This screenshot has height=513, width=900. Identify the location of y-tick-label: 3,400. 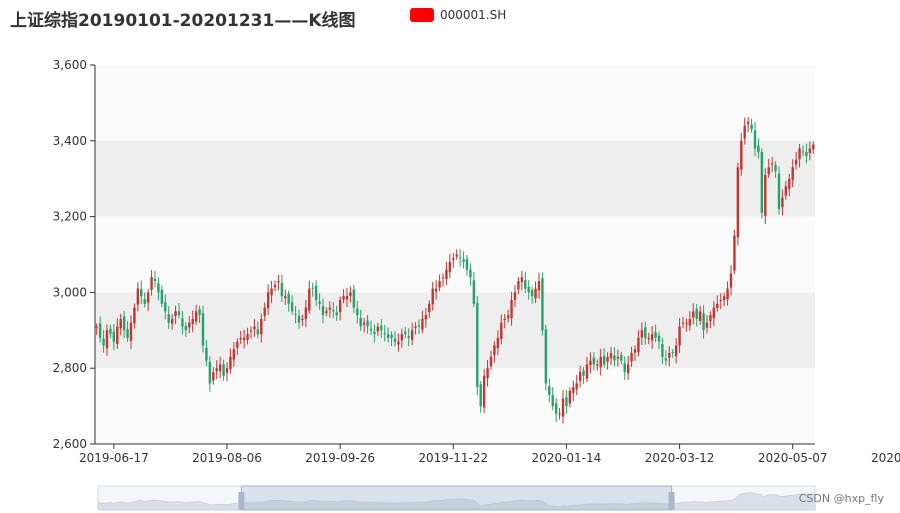
(70, 141).